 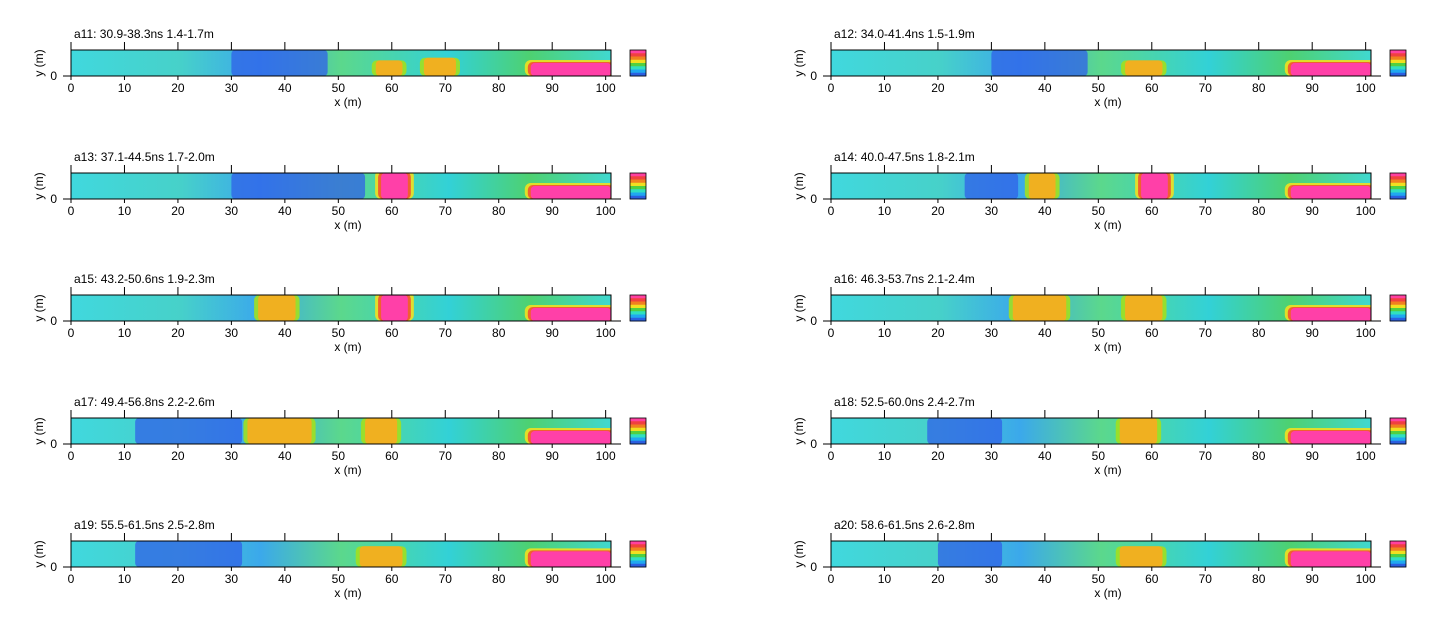 I want to click on panel-title: a19: 55.5-61.5ns 2.5-2.8m, so click(x=144, y=525).